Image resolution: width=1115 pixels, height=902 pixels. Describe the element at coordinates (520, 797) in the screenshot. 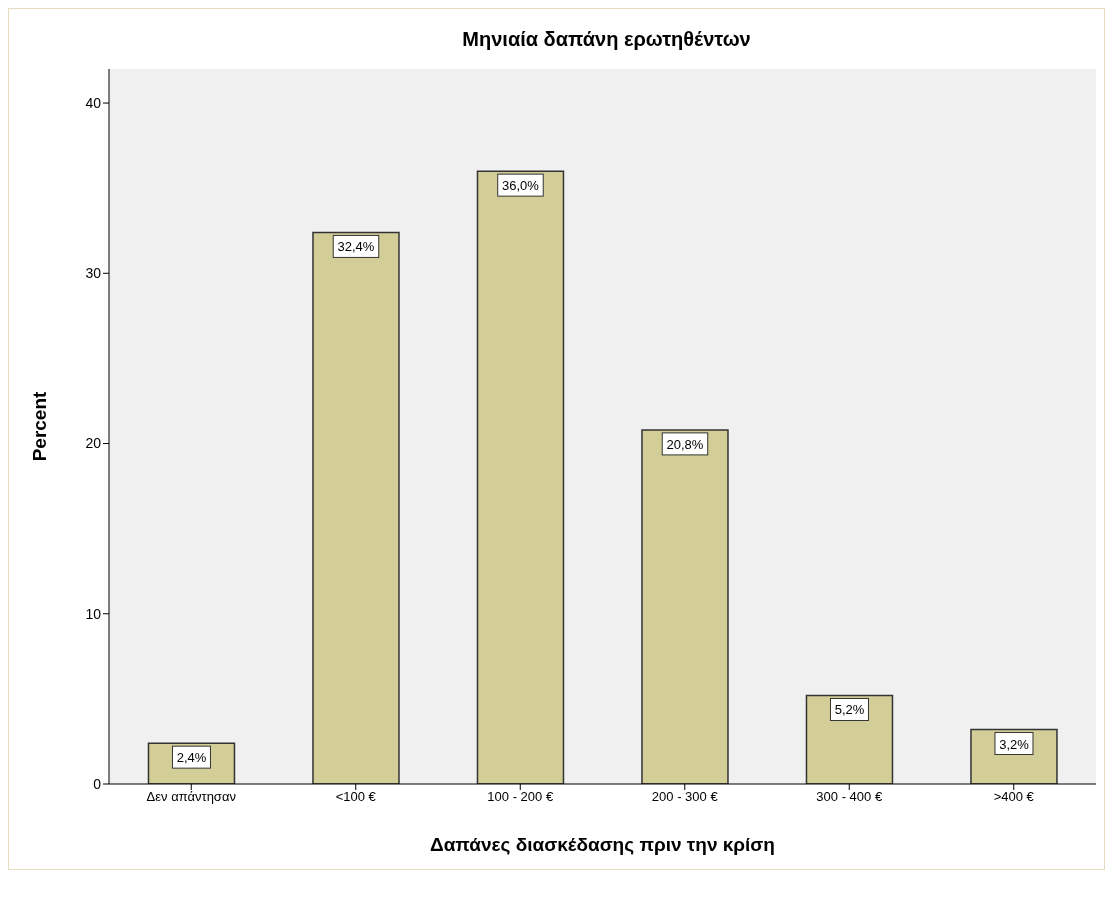

I see `x-tick-label: 100 - 200 €` at that location.